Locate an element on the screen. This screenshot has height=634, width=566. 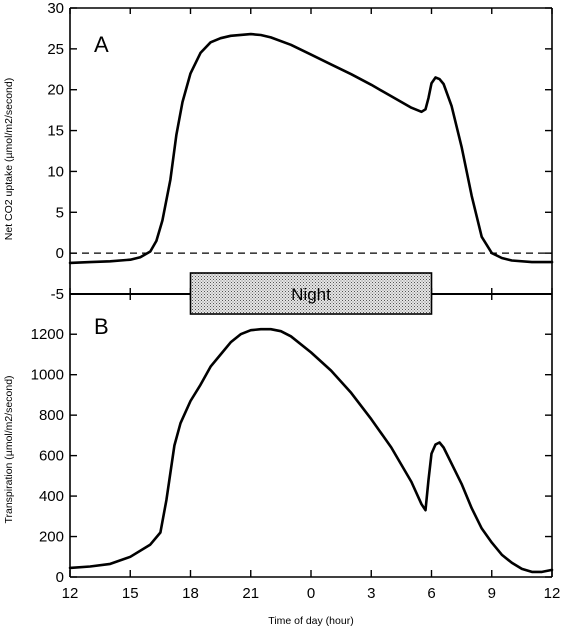
panel-a-y-tick-label: 25 is located at coordinates (55, 49).